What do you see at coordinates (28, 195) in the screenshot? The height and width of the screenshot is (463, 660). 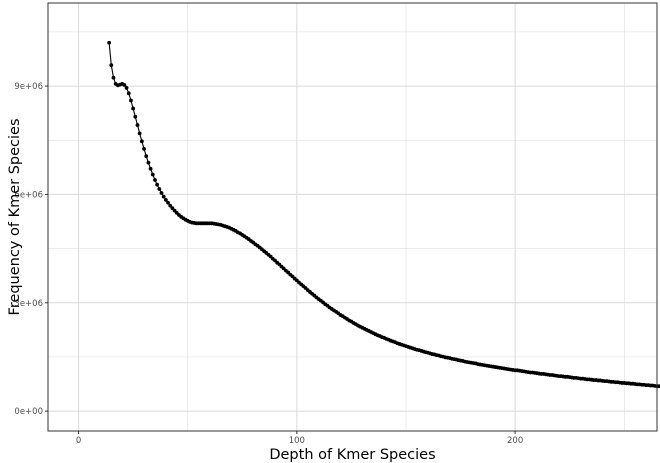 I see `y-tick-label: 6e+06` at bounding box center [28, 195].